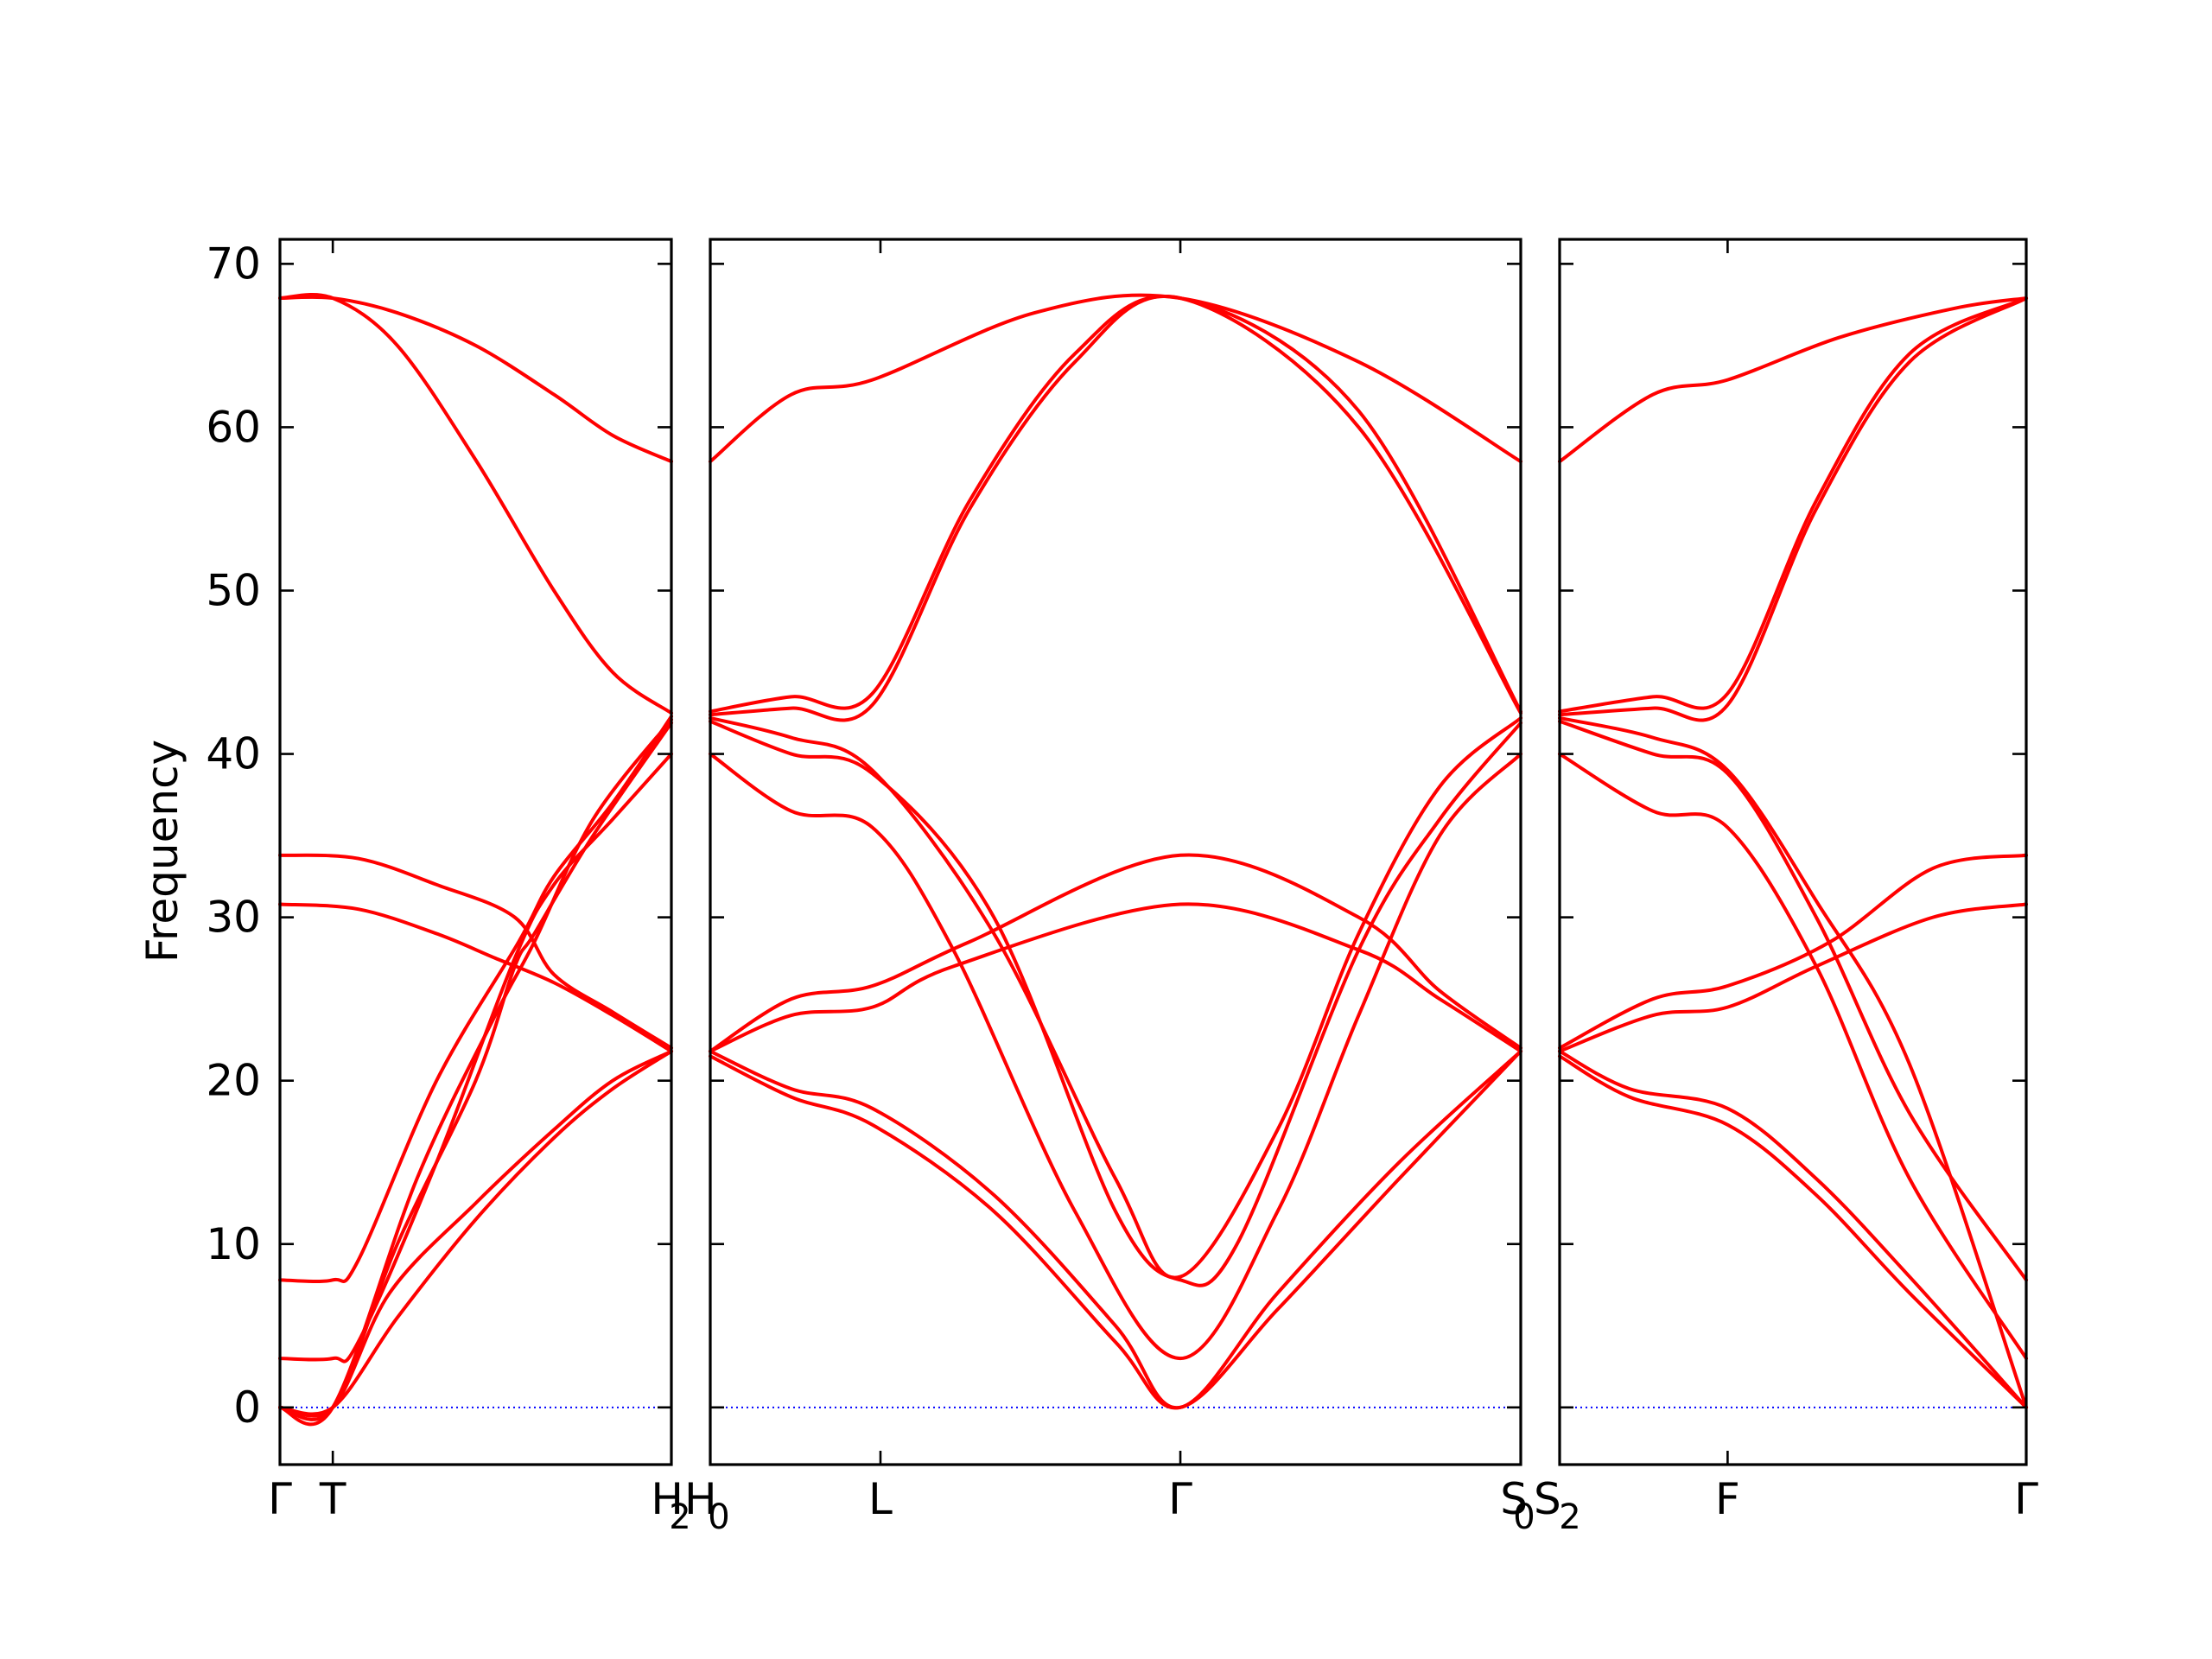 The image size is (2212, 1659). What do you see at coordinates (233, 263) in the screenshot?
I see `y-tick-label: 70` at bounding box center [233, 263].